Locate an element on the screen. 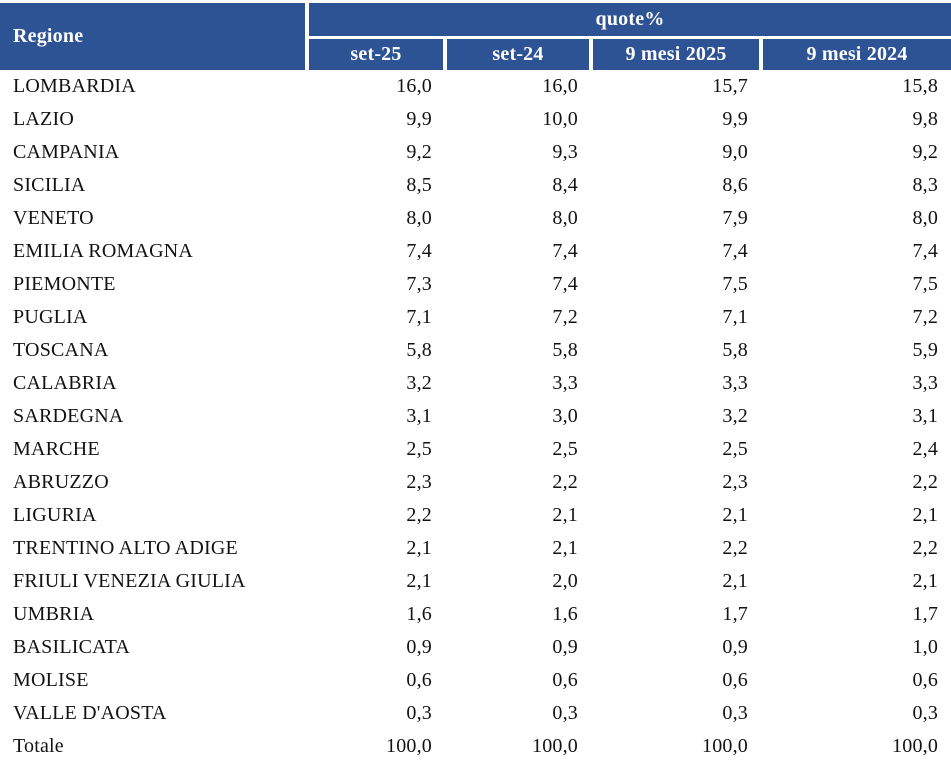  value-cell-set-25: 0,6 is located at coordinates (419, 680).